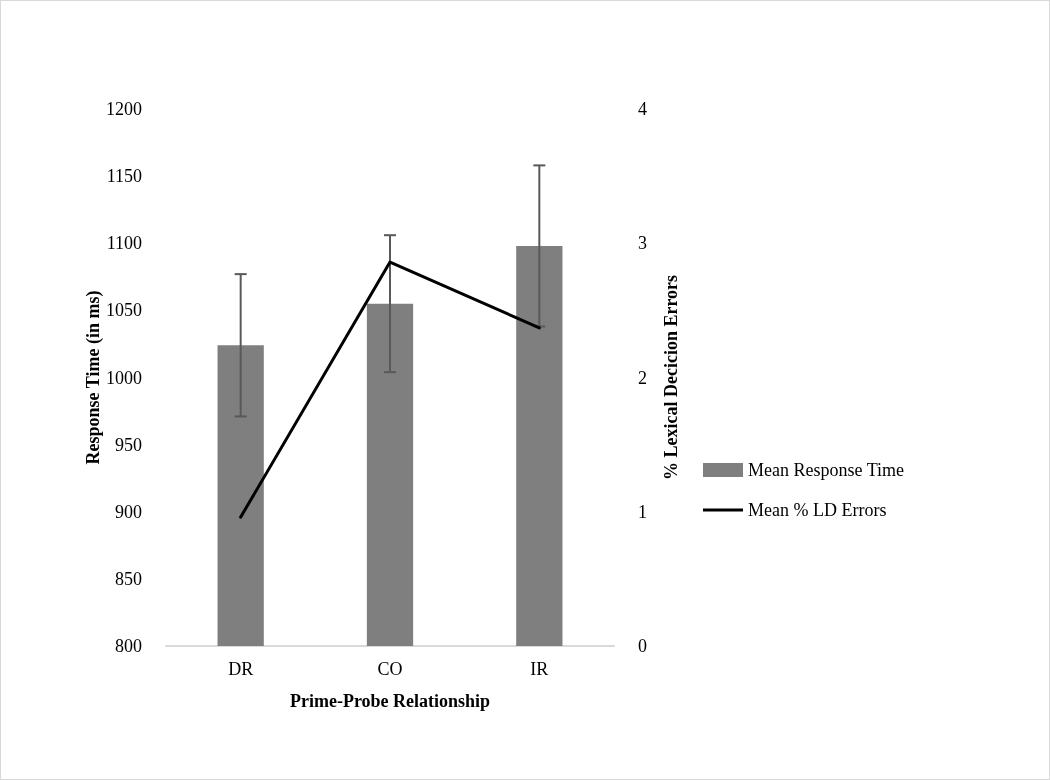  Describe the element at coordinates (128, 578) in the screenshot. I see `y-tick-label: 850` at that location.